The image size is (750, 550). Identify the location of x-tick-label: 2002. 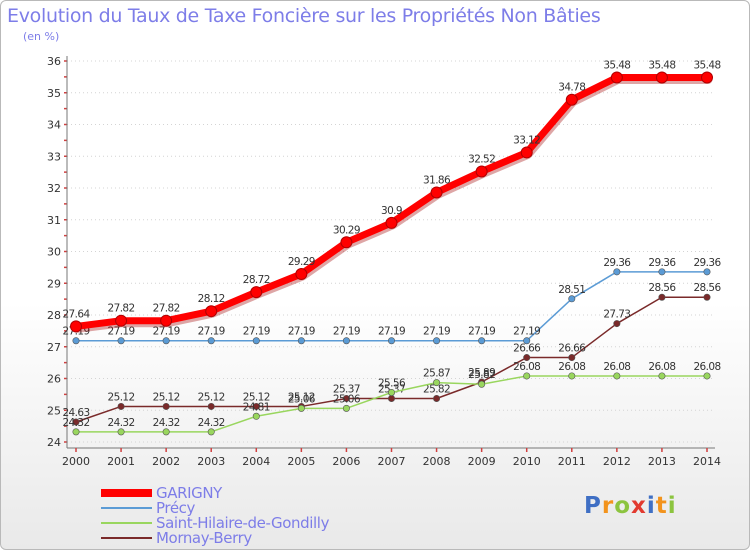
(166, 461).